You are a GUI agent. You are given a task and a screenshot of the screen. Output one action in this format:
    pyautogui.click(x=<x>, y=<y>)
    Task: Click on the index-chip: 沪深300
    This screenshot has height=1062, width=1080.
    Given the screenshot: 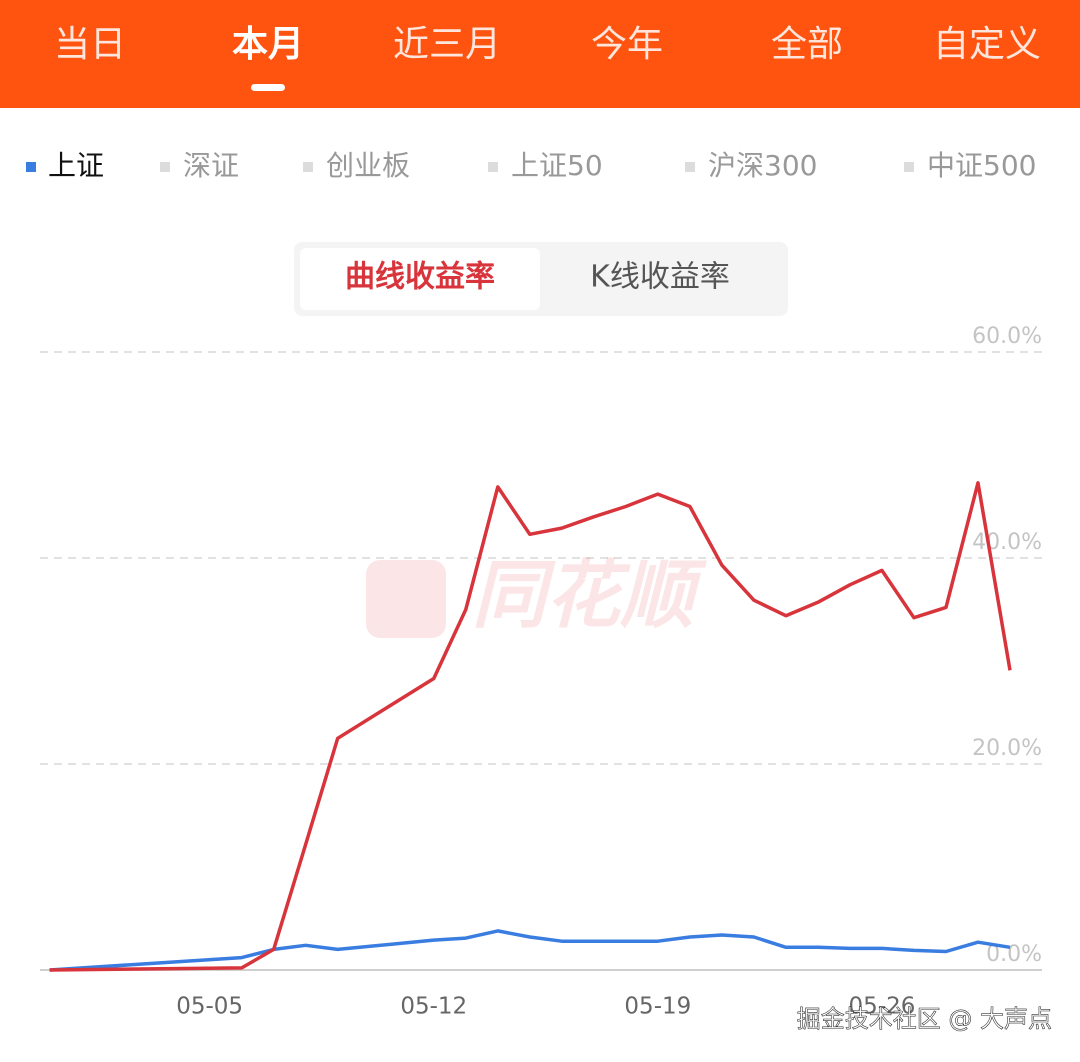 What is the action you would take?
    pyautogui.click(x=762, y=165)
    